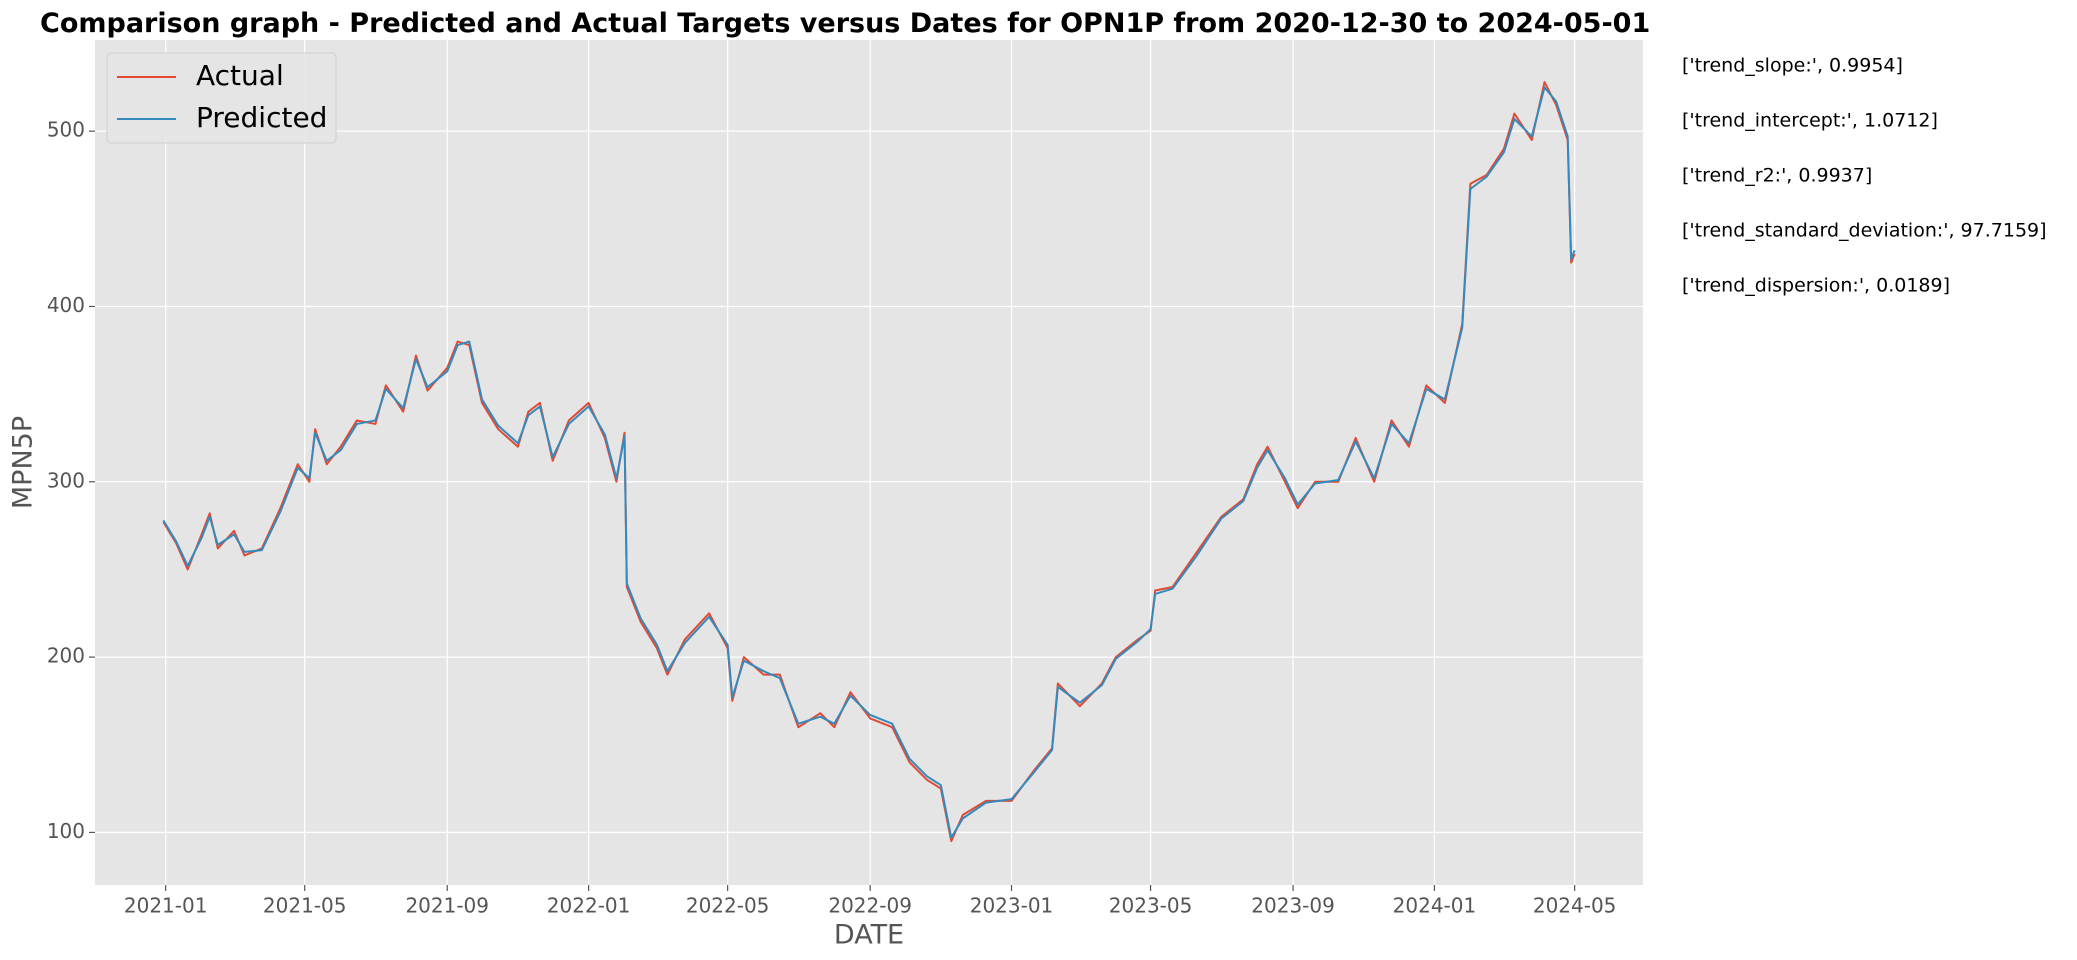 The width and height of the screenshot is (2077, 960). I want to click on x-tick-label: 2024-05, so click(1575, 906).